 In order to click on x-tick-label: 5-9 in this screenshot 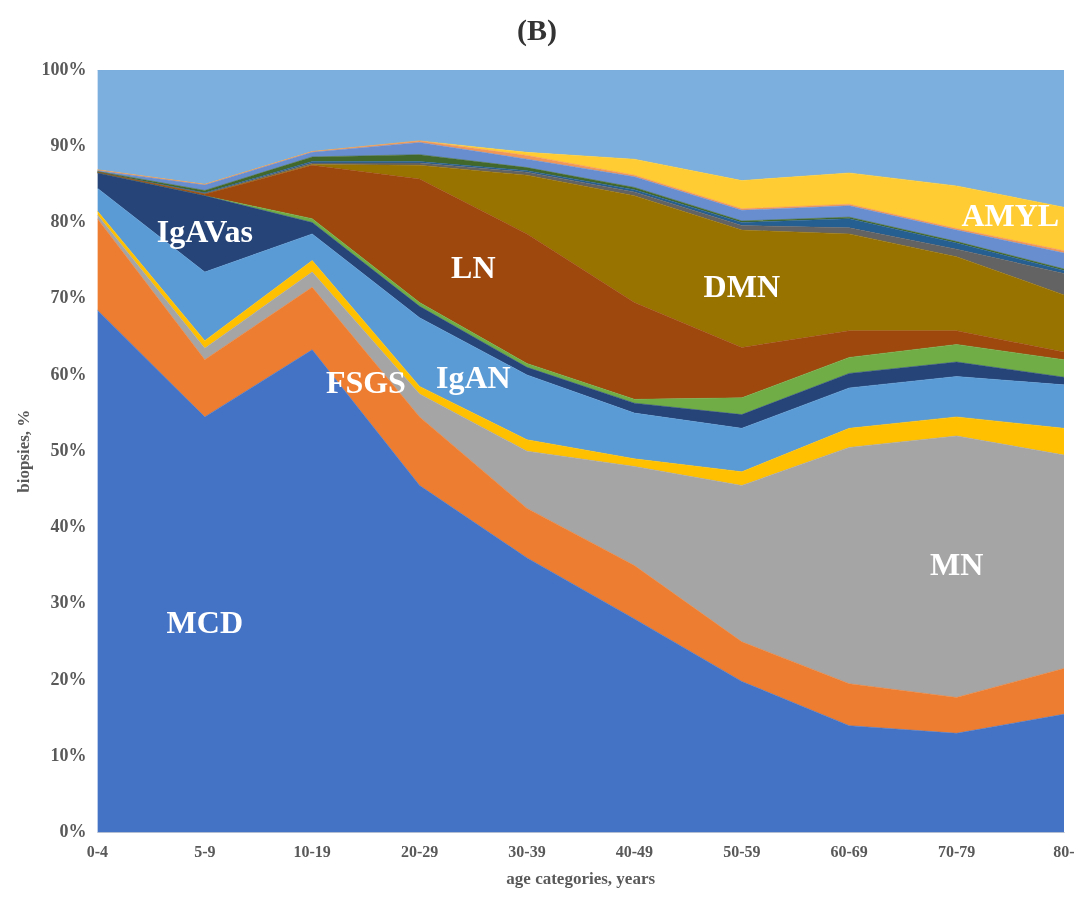, I will do `click(205, 852)`.